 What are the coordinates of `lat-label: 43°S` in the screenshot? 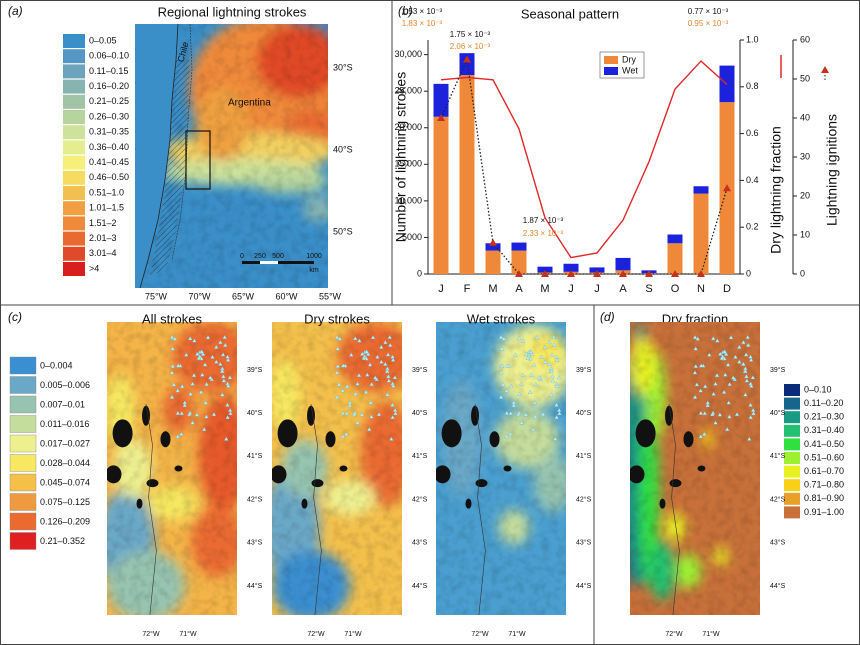 It's located at (584, 543).